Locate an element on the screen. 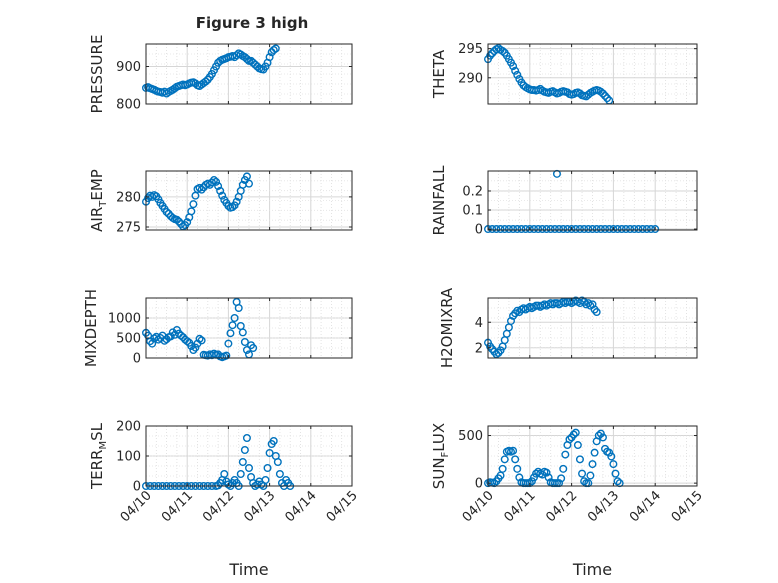  x-axis-label: Time is located at coordinates (592, 569).